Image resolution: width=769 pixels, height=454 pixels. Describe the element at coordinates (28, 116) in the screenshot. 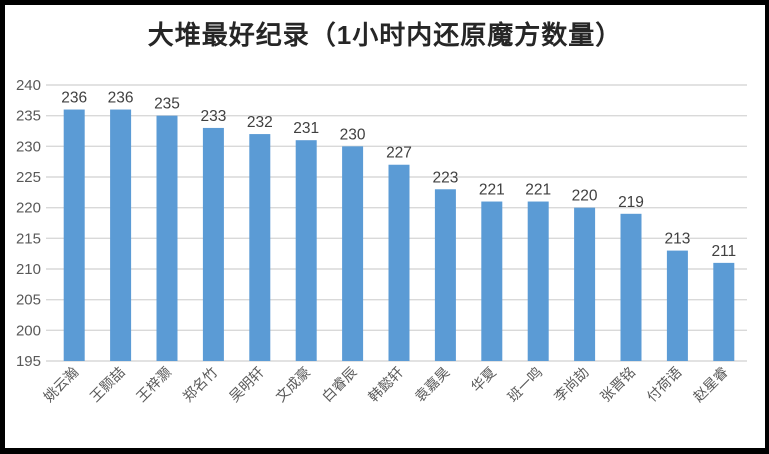

I see `y-axis-tick-label: 235` at that location.